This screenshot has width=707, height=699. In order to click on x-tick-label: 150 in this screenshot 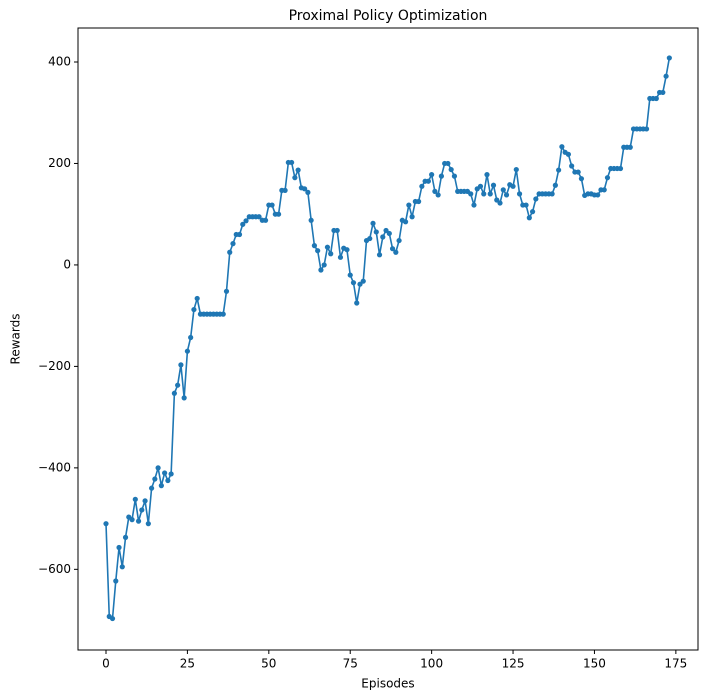, I will do `click(594, 664)`.